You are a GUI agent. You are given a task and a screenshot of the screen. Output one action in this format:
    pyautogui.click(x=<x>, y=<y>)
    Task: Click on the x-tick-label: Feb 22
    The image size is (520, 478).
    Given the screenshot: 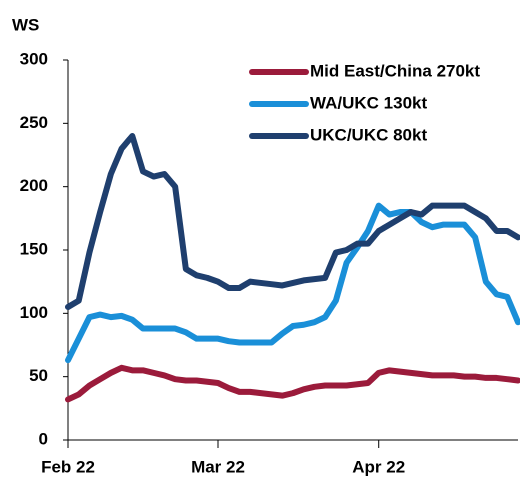 What is the action you would take?
    pyautogui.click(x=68, y=466)
    